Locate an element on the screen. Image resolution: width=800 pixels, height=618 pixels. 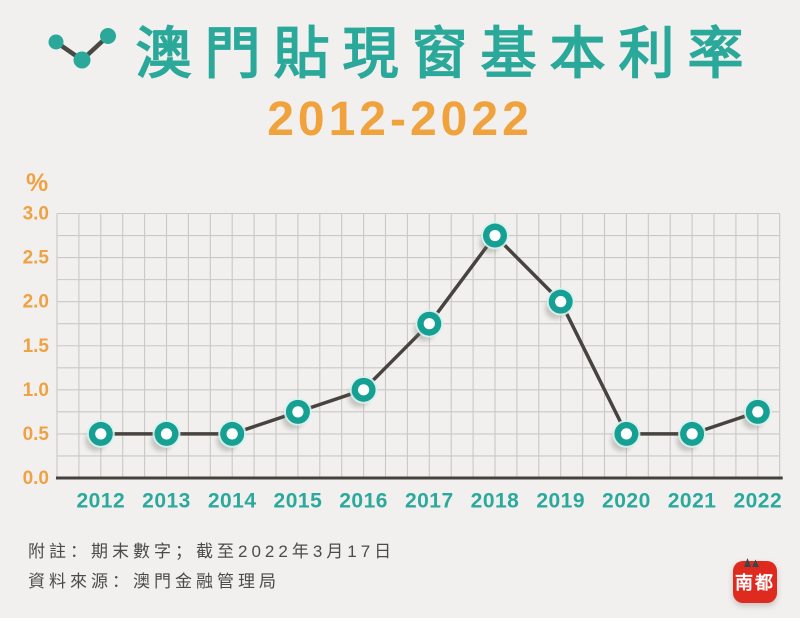
footer-notes: 附註：期末數字；截至2022年3月17日 資料來源：澳門金融管理局 is located at coordinates (211, 567).